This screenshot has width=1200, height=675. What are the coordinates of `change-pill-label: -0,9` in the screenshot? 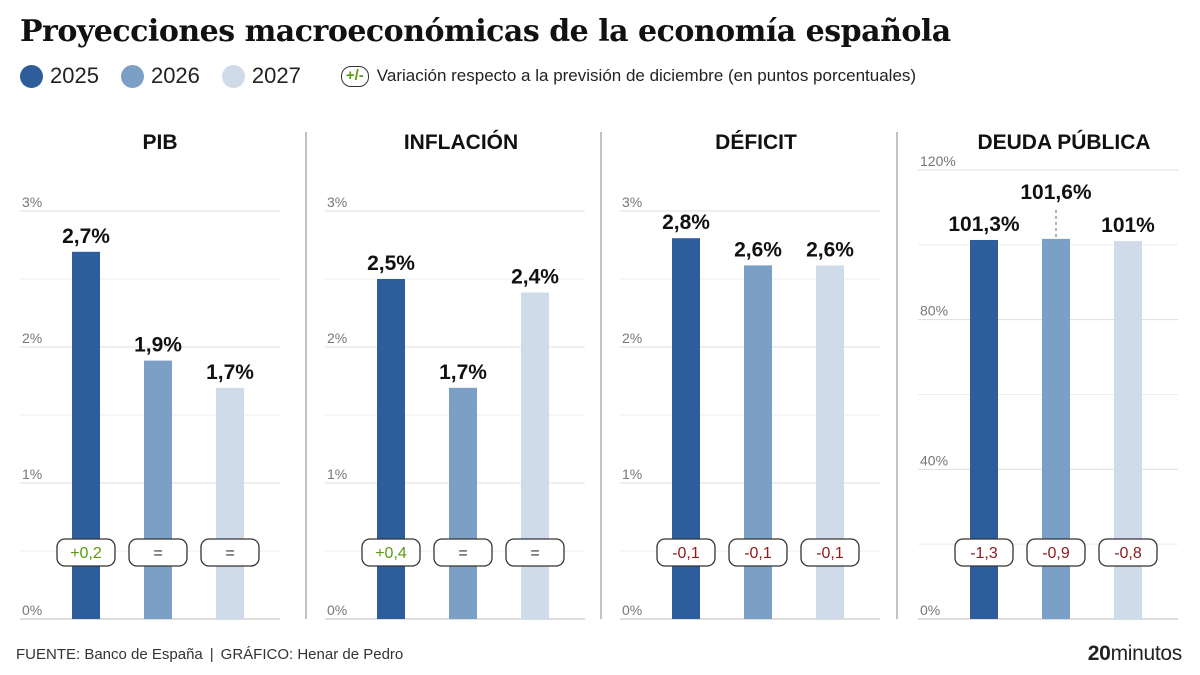 It's located at (1056, 553).